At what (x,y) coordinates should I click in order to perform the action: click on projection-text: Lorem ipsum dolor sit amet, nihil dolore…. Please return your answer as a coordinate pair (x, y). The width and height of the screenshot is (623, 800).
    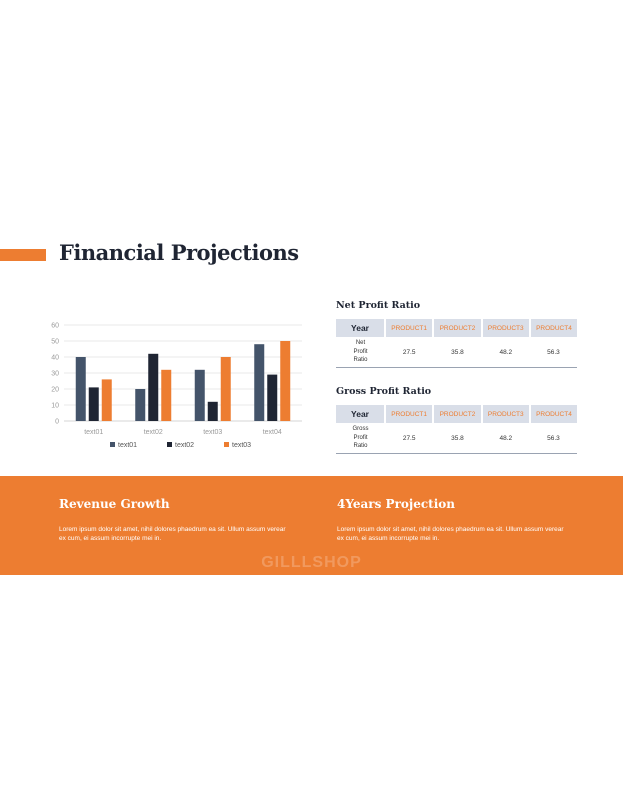
    Looking at the image, I should click on (450, 534).